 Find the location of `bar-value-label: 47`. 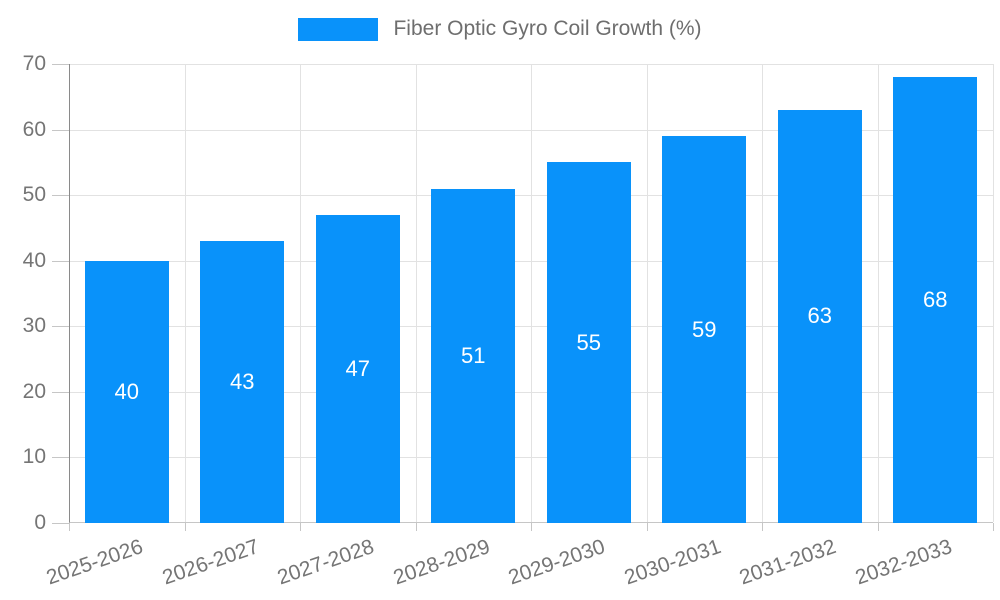

bar-value-label: 47 is located at coordinates (357, 368).